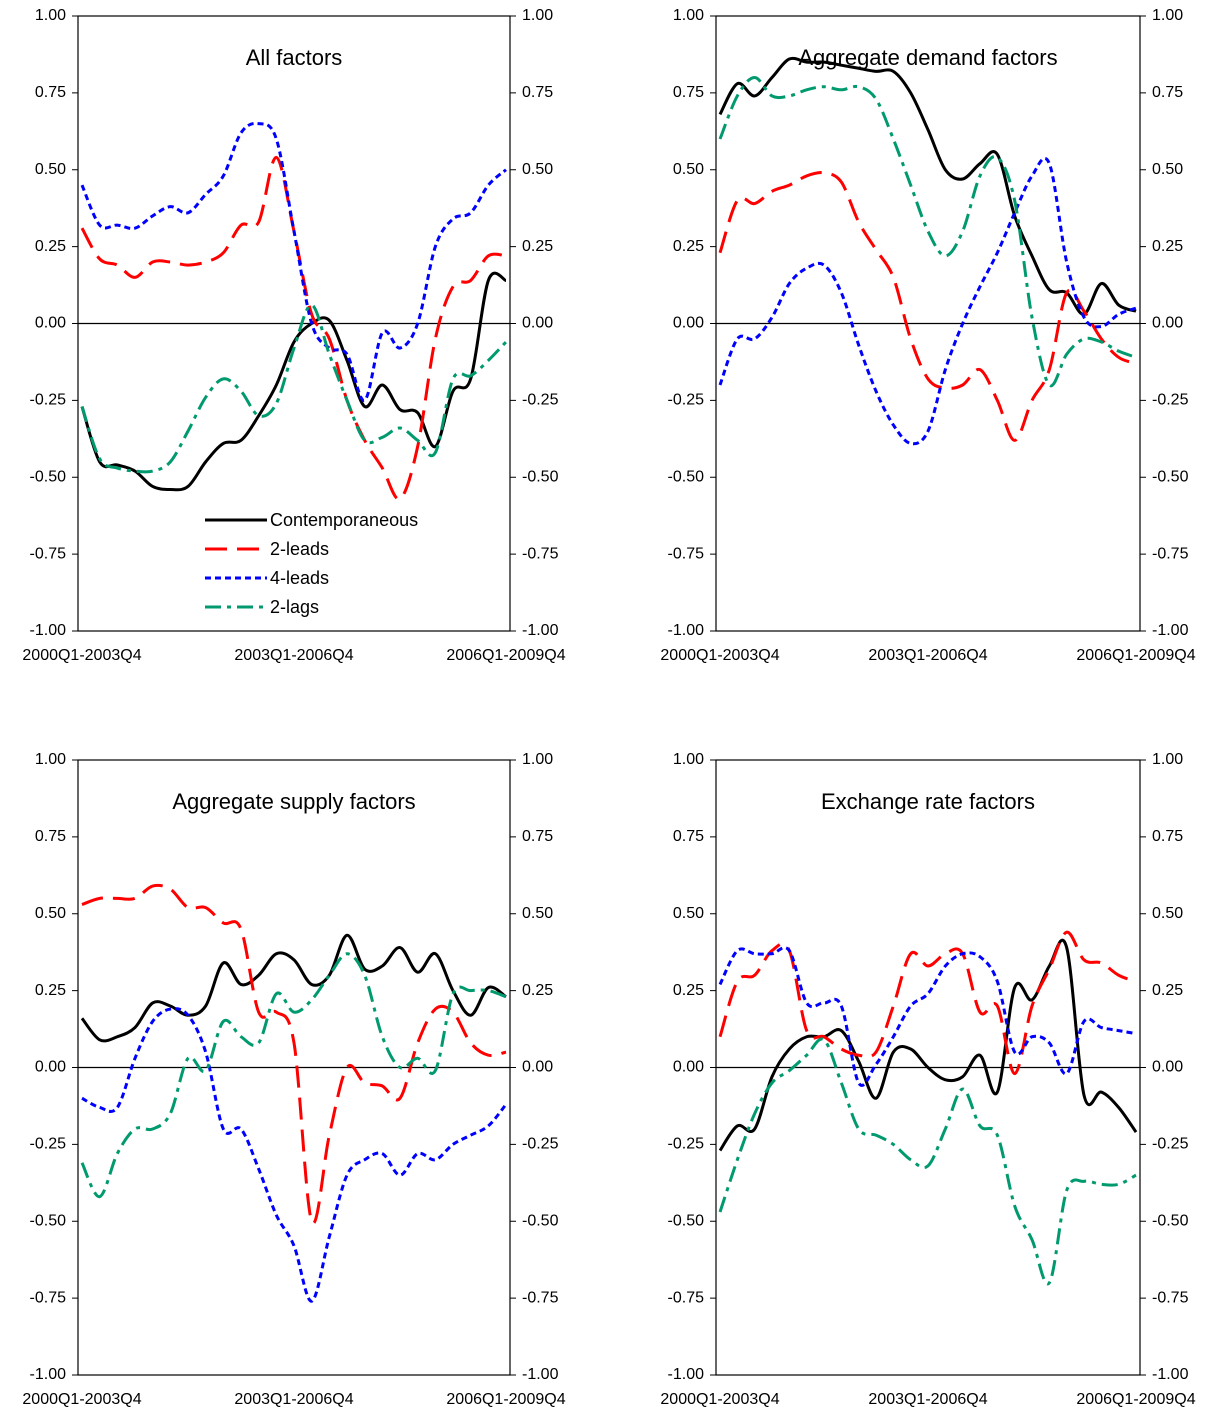 This screenshot has width=1228, height=1414. I want to click on chart-title: Aggregate supply factors, so click(293, 801).